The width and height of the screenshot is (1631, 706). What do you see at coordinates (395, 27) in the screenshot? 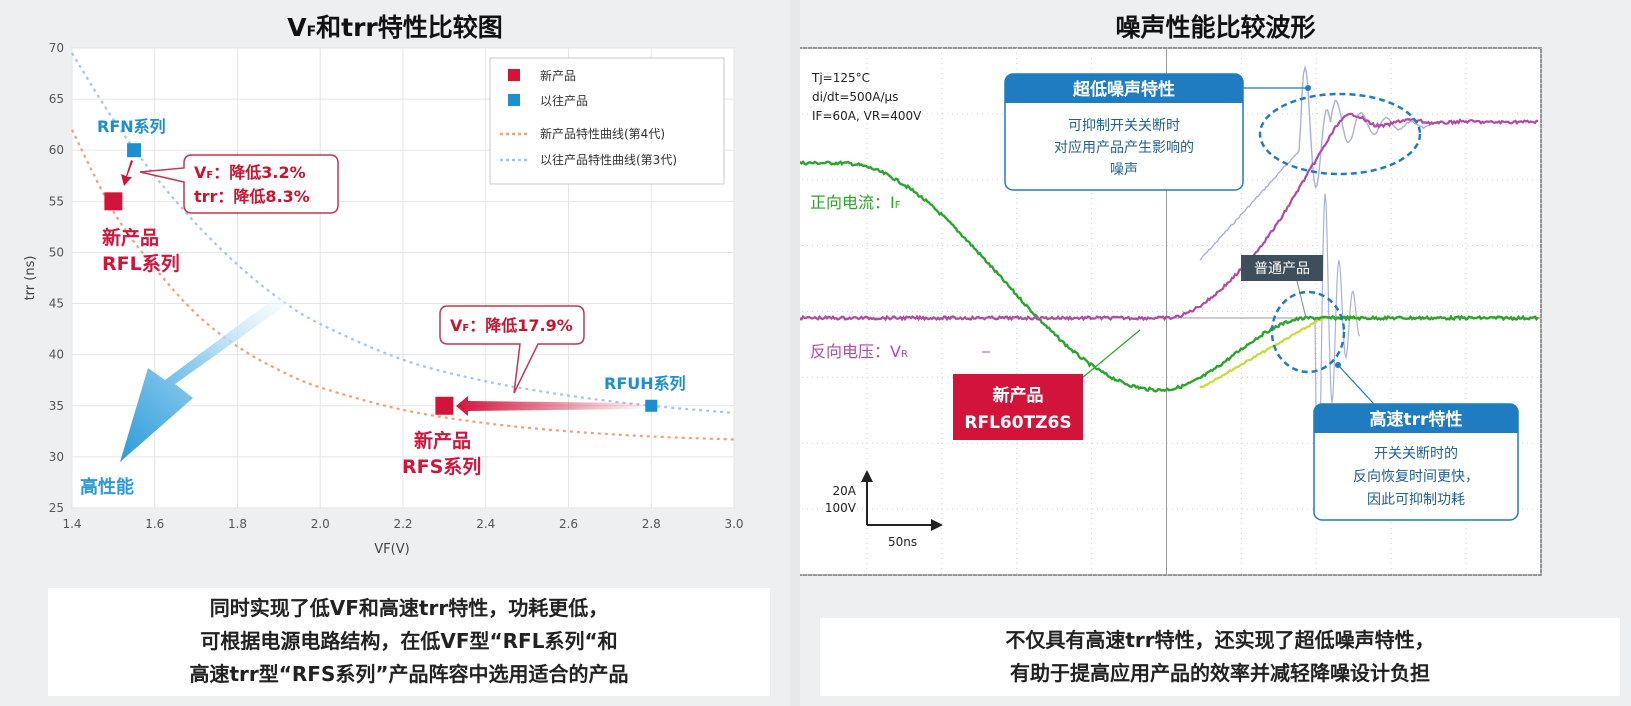
I see `left-chart-title: VF和trr特性比较图` at bounding box center [395, 27].